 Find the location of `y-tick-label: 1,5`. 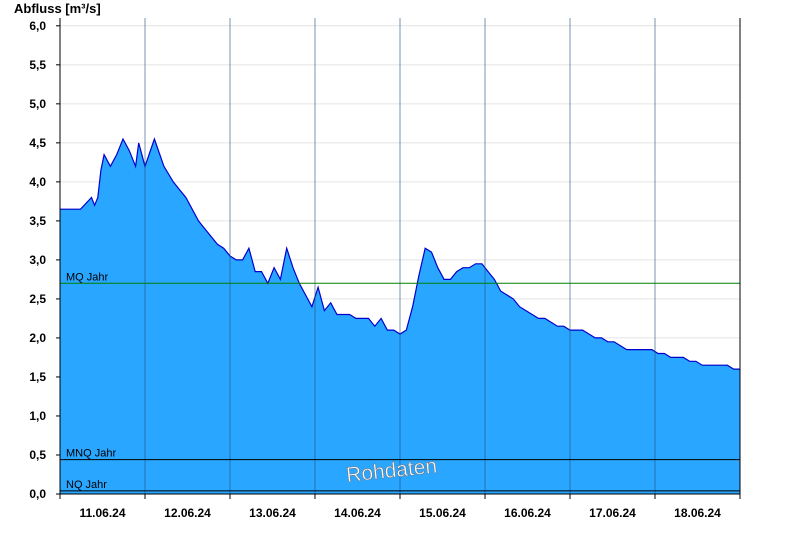

y-tick-label: 1,5 is located at coordinates (37, 377).